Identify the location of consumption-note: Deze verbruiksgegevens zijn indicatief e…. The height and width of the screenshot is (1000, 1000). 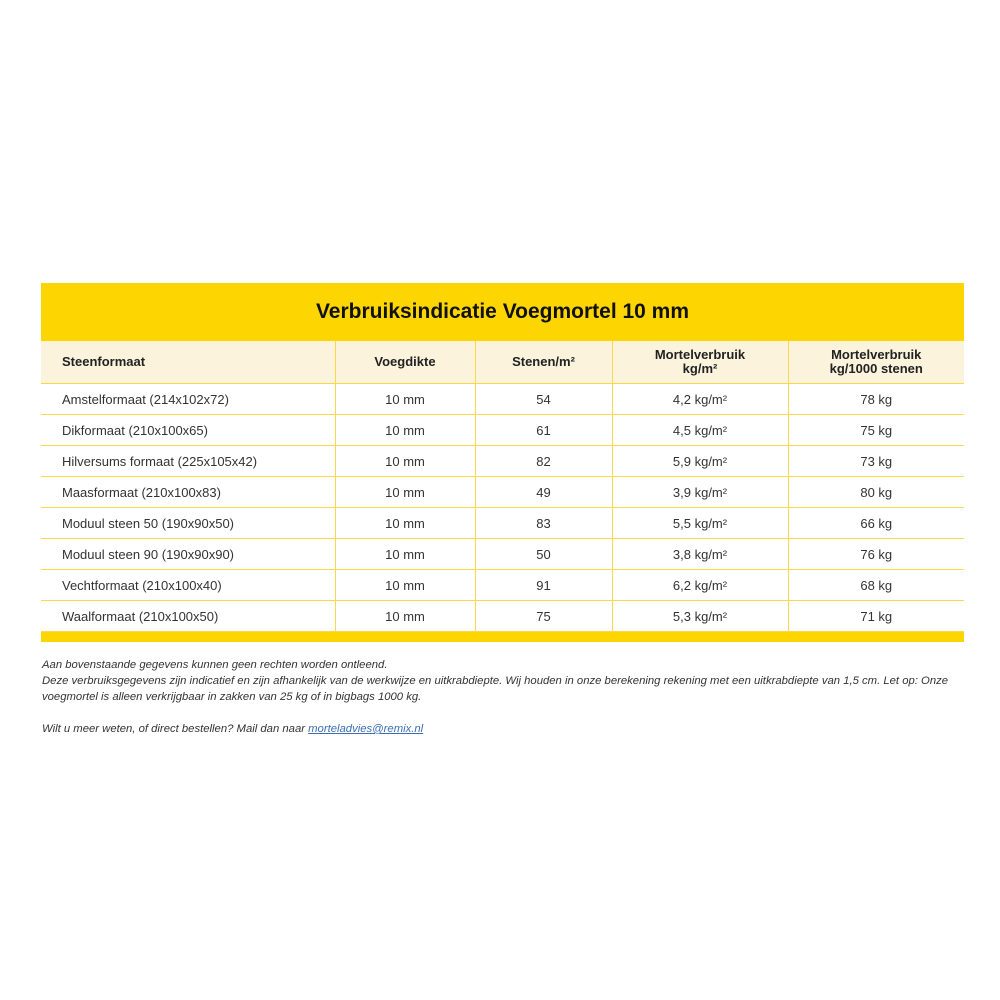
(495, 689).